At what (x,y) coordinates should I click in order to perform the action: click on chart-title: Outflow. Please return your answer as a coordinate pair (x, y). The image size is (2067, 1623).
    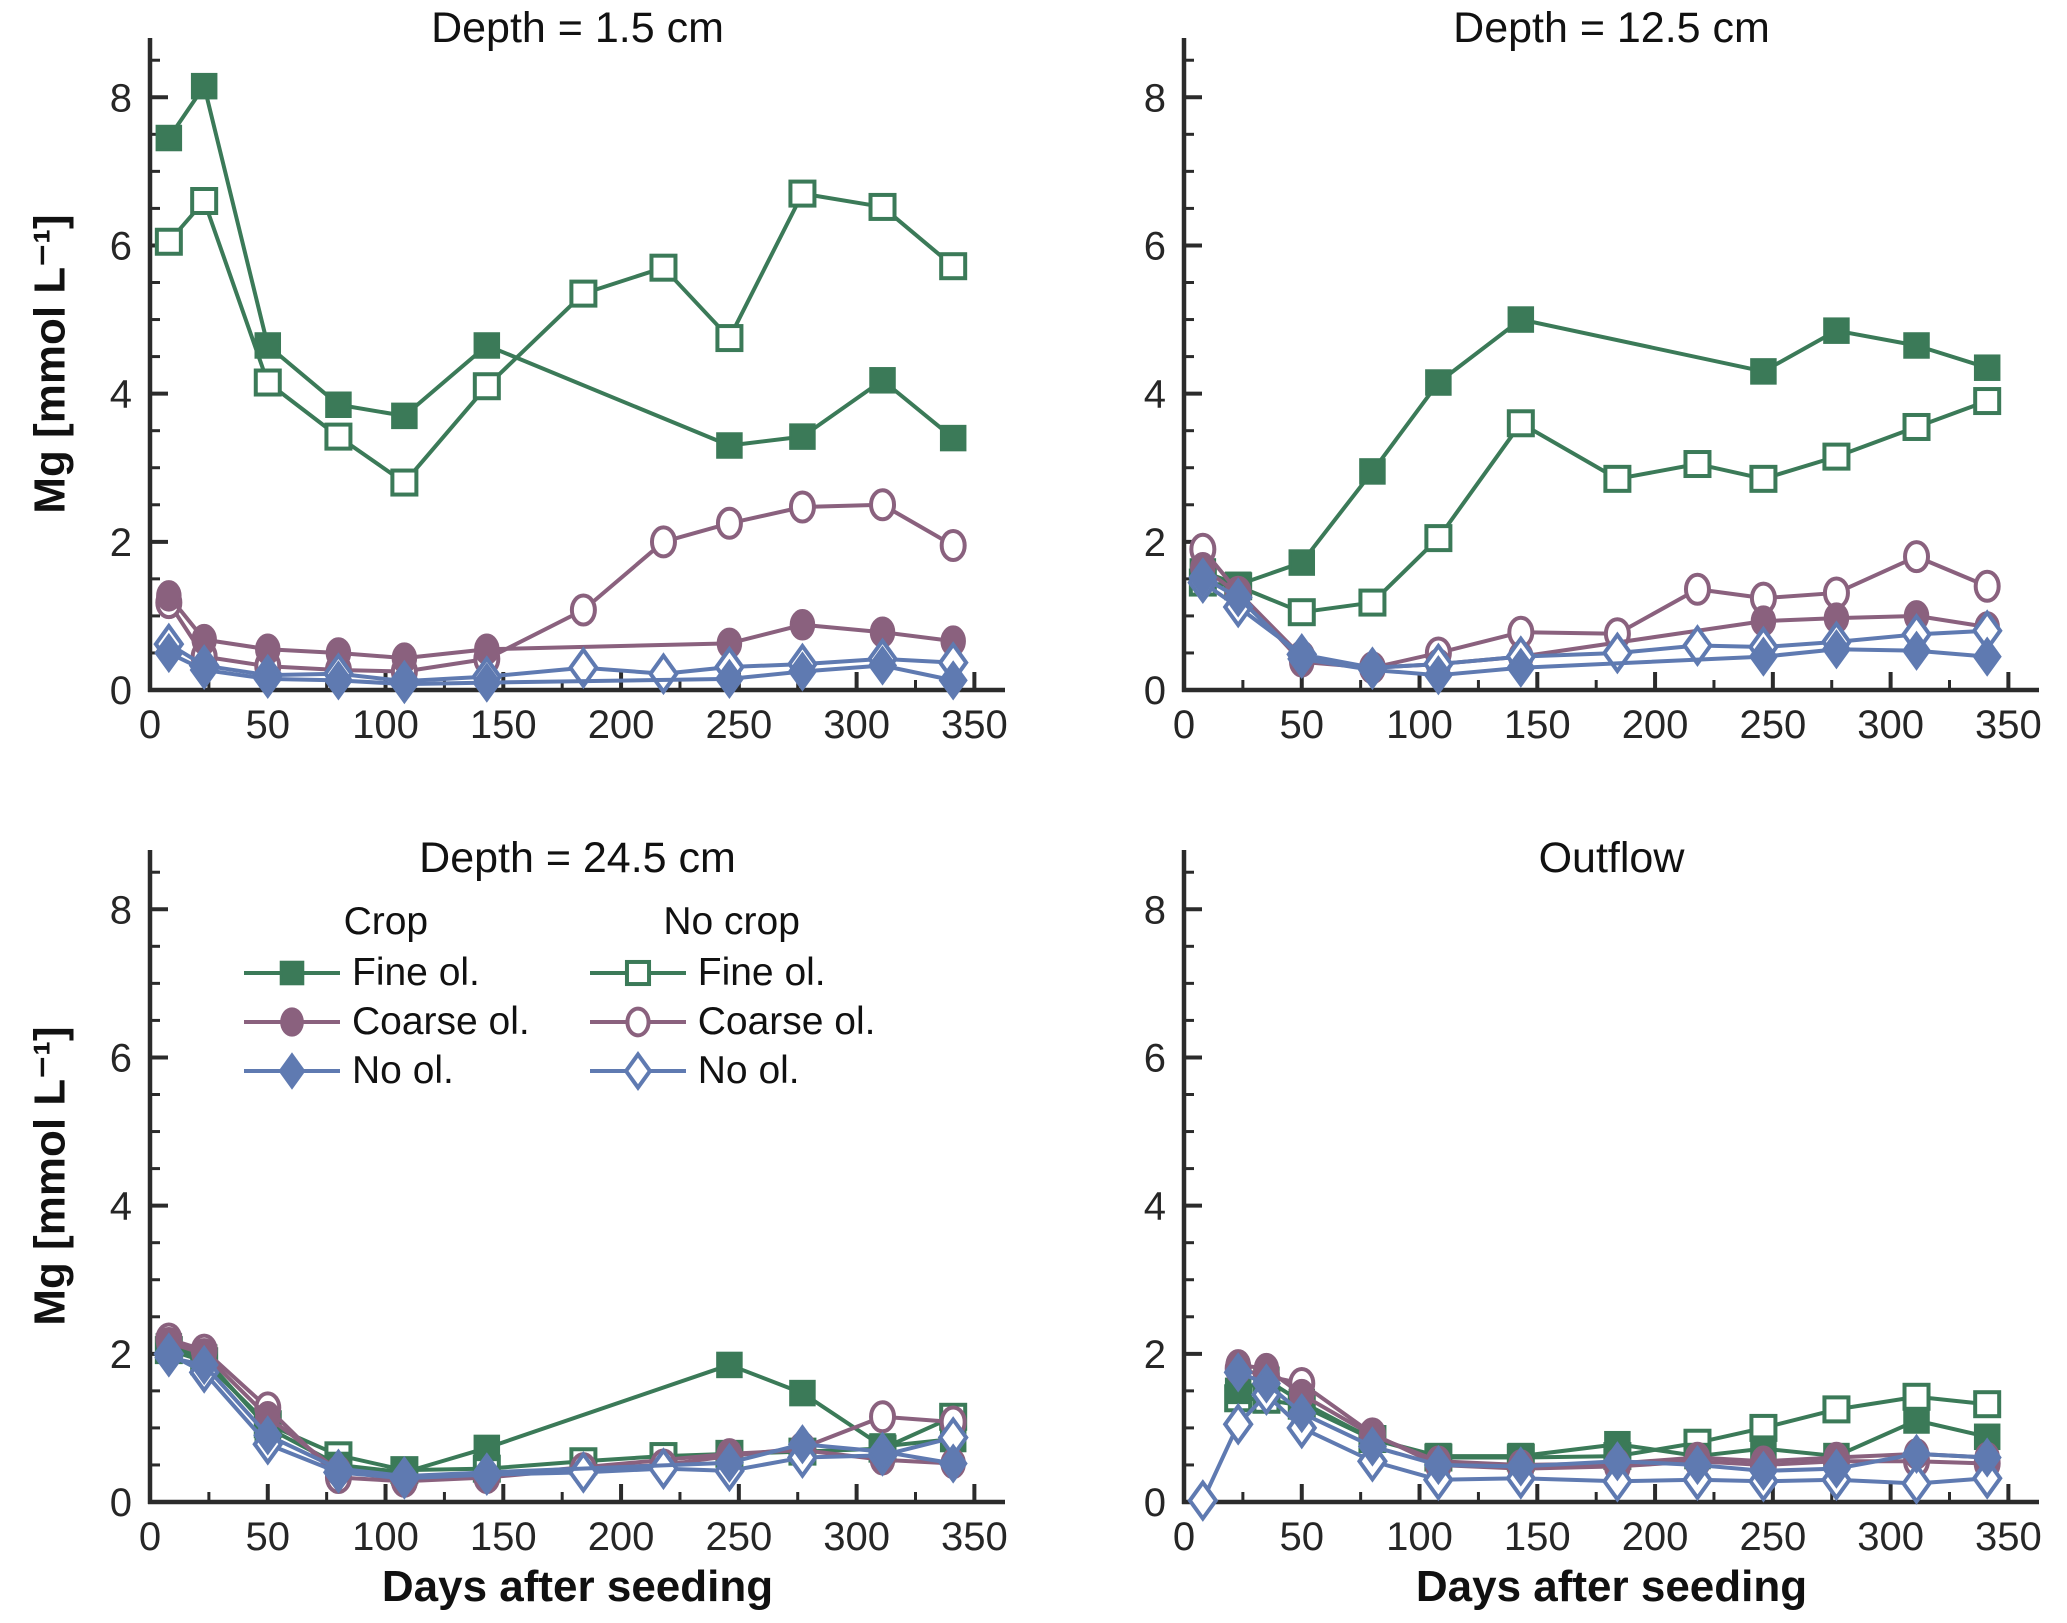
    Looking at the image, I should click on (1611, 858).